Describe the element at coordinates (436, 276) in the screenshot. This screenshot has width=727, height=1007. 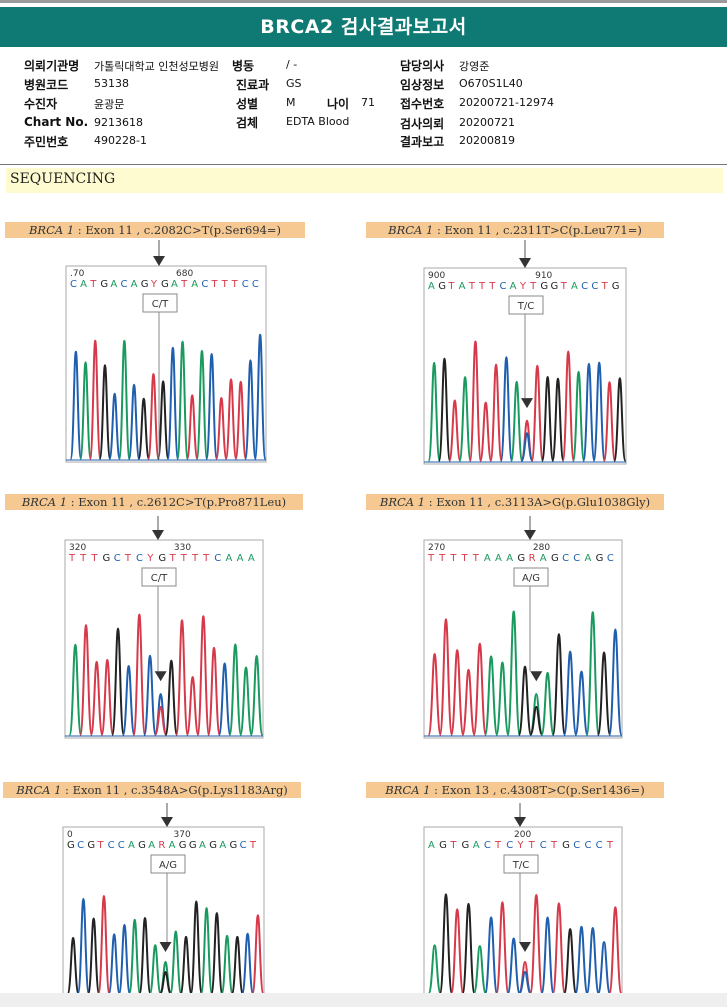
I see `position-label: 900` at that location.